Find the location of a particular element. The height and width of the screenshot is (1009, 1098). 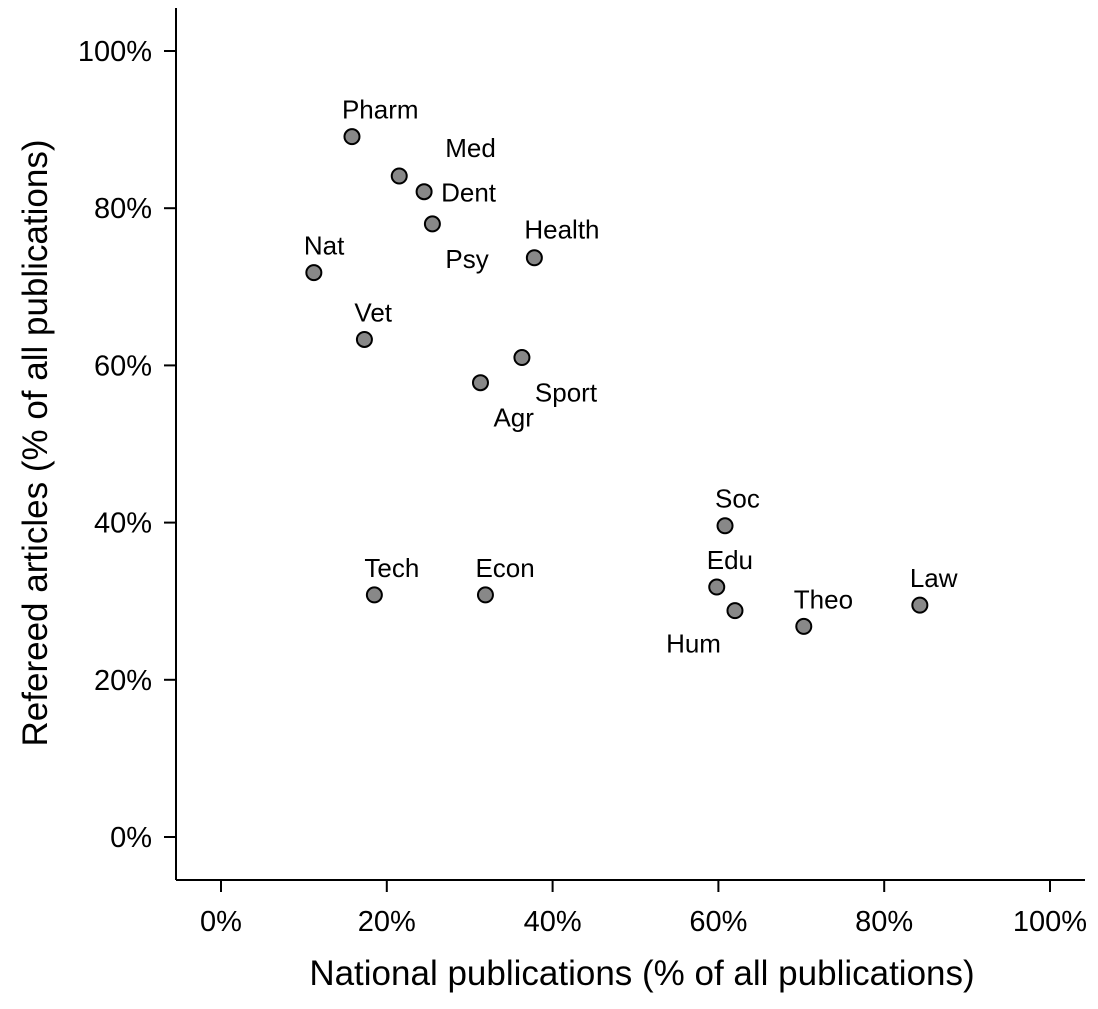

point-label: Psy is located at coordinates (466, 259).